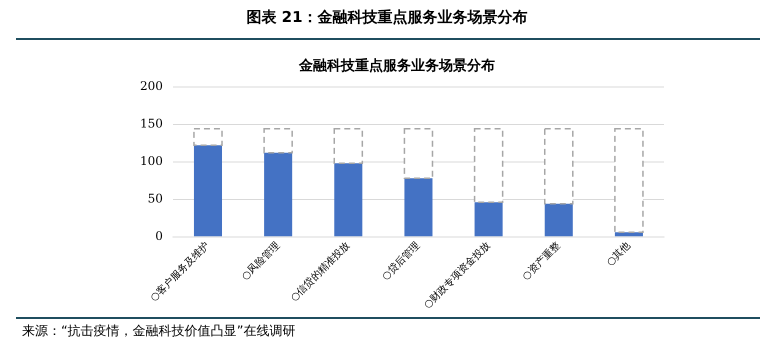  I want to click on source-note: 来源：“抗击疫情，金融科技价值凸显”在线调研, so click(159, 331).